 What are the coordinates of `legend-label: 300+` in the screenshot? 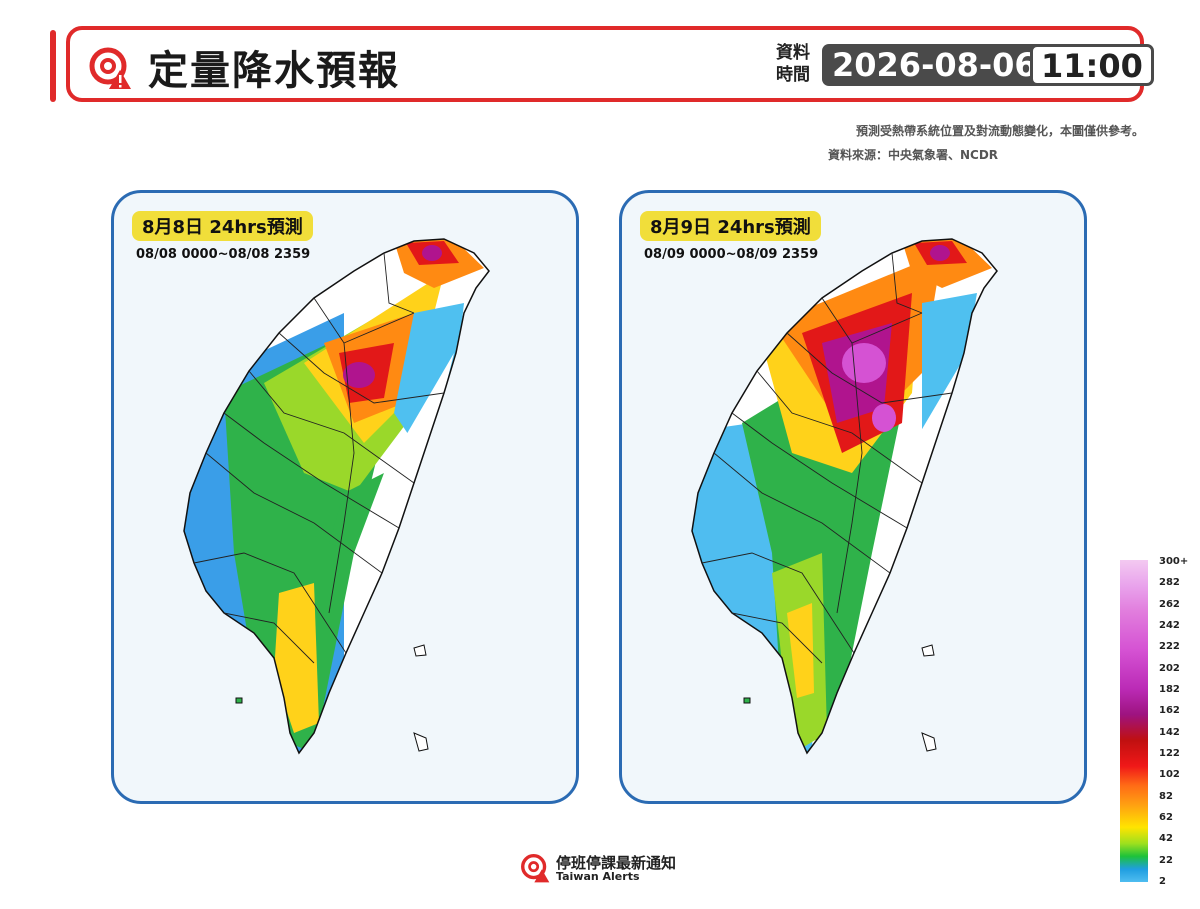 It's located at (1174, 561).